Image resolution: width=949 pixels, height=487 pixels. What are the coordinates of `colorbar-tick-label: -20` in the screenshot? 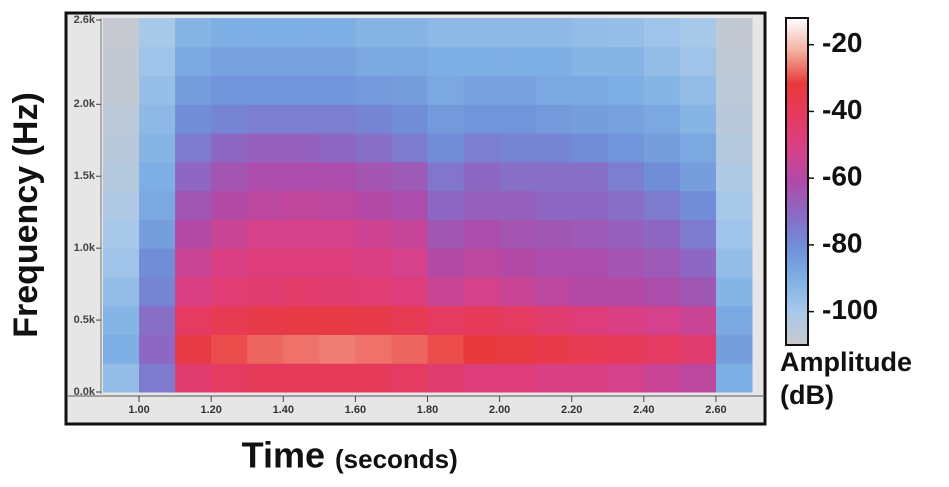 It's located at (842, 42).